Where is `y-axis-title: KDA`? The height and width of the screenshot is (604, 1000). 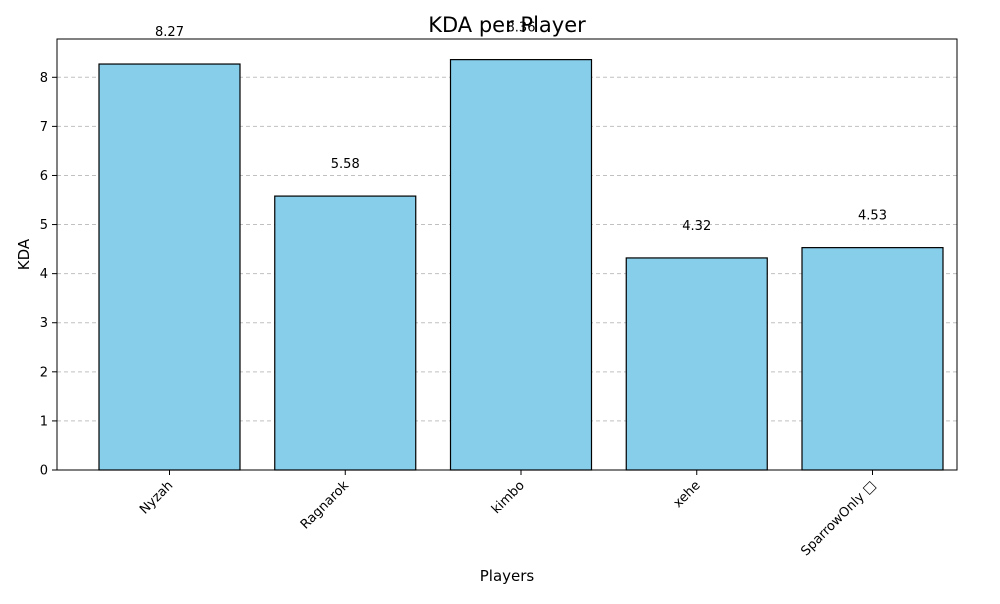 y-axis-title: KDA is located at coordinates (24, 254).